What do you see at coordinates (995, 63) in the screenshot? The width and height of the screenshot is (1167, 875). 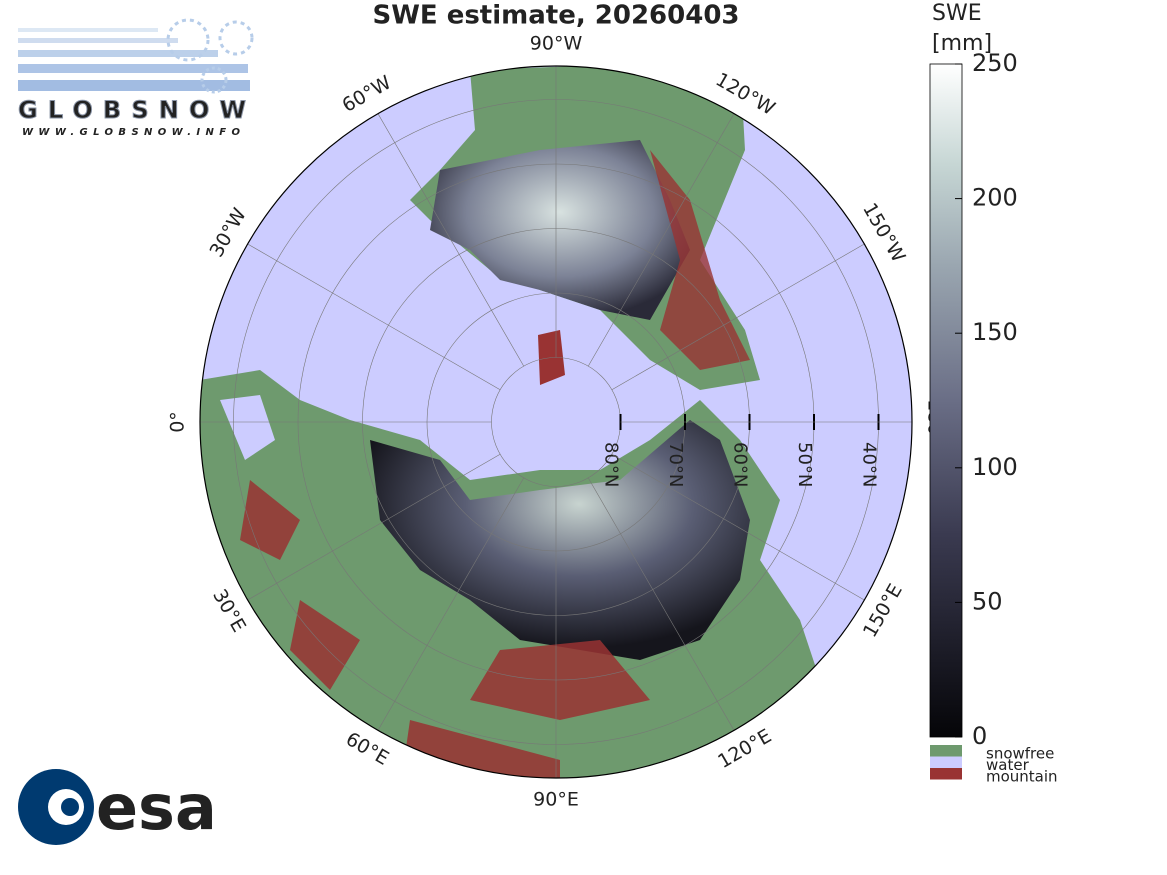 I see `colorbar-tick-label: 250` at bounding box center [995, 63].